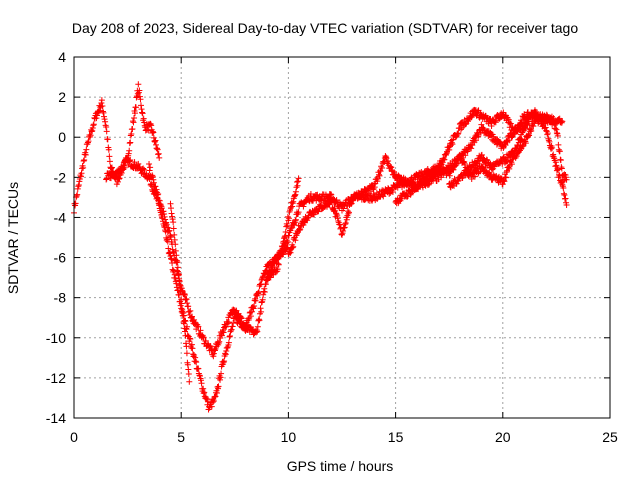  What do you see at coordinates (340, 466) in the screenshot?
I see `x-axis-label: GPS time / hours` at bounding box center [340, 466].